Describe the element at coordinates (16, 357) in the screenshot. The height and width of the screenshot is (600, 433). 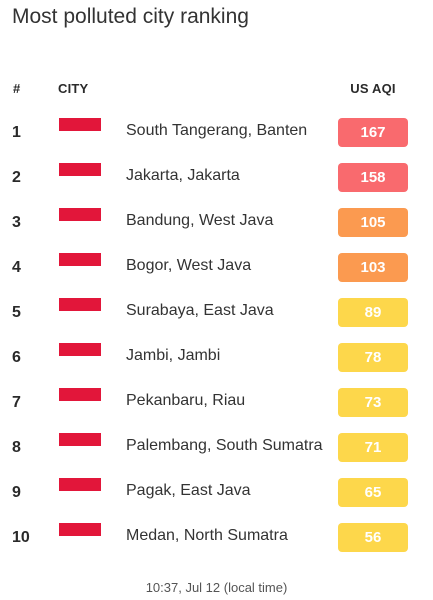
I see `rank-number: 6` at that location.